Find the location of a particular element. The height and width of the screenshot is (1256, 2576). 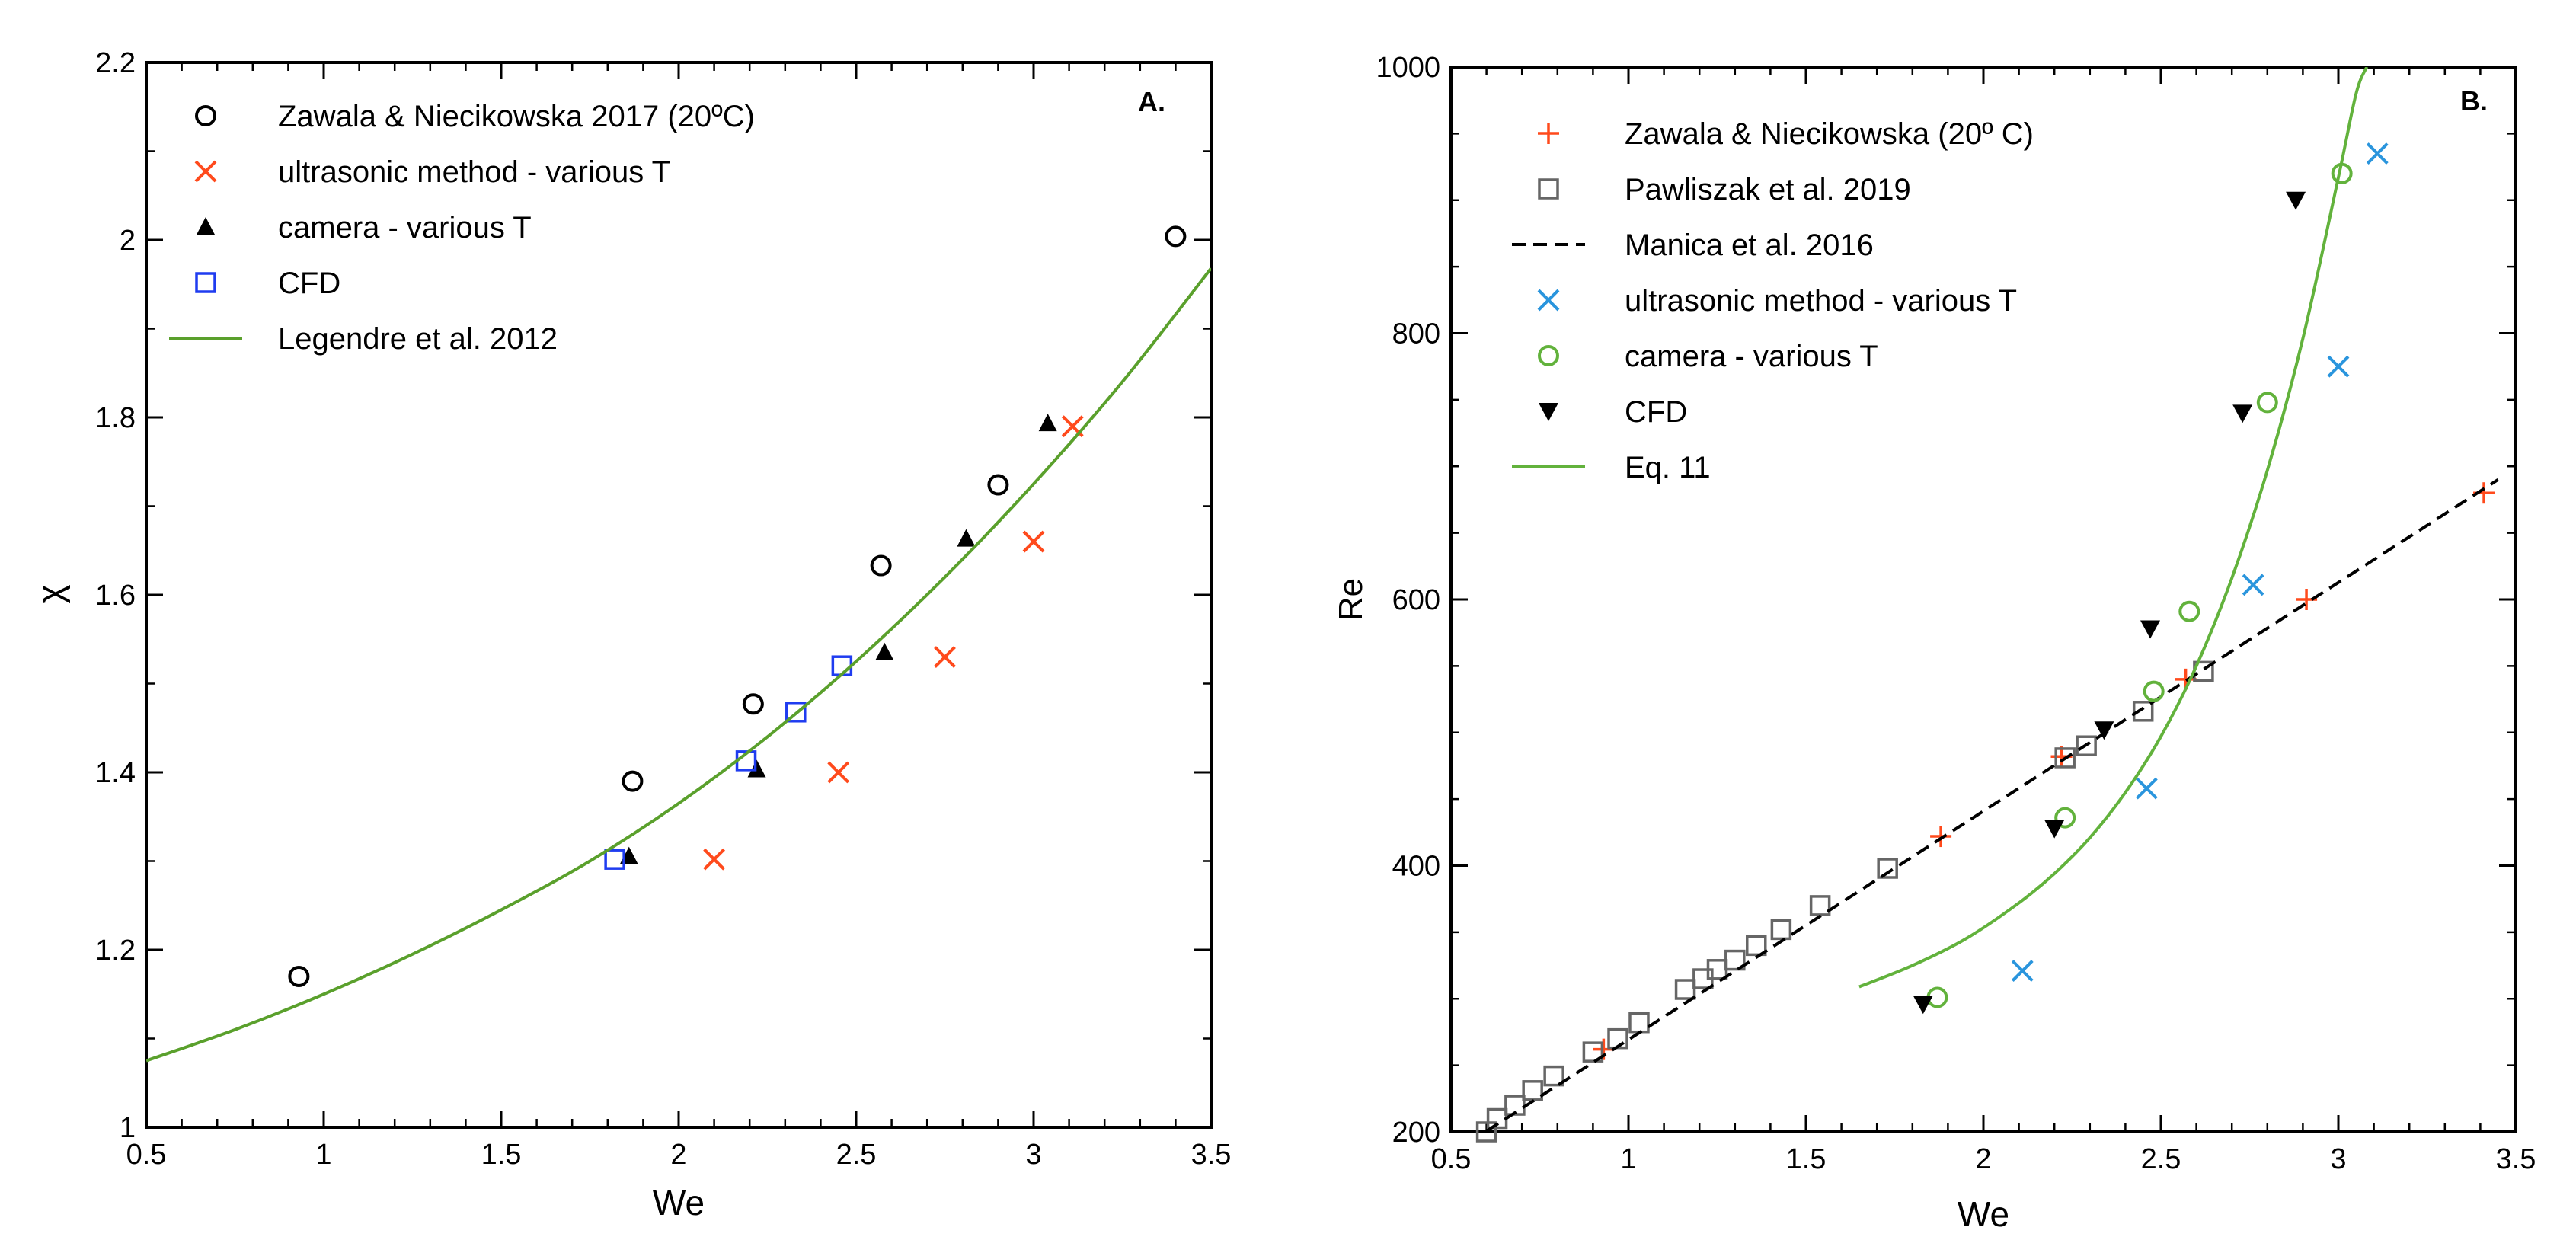

y-tick-label: 2 is located at coordinates (128, 241).